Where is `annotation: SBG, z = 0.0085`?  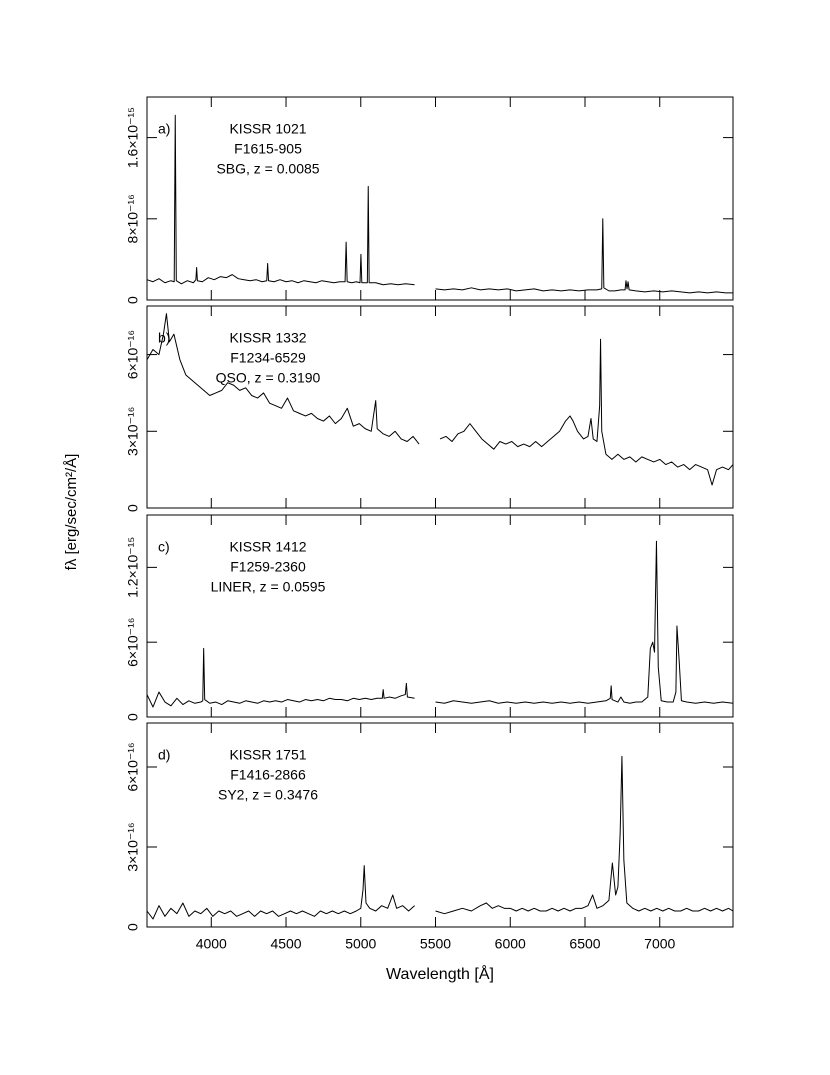
annotation: SBG, z = 0.0085 is located at coordinates (267, 169).